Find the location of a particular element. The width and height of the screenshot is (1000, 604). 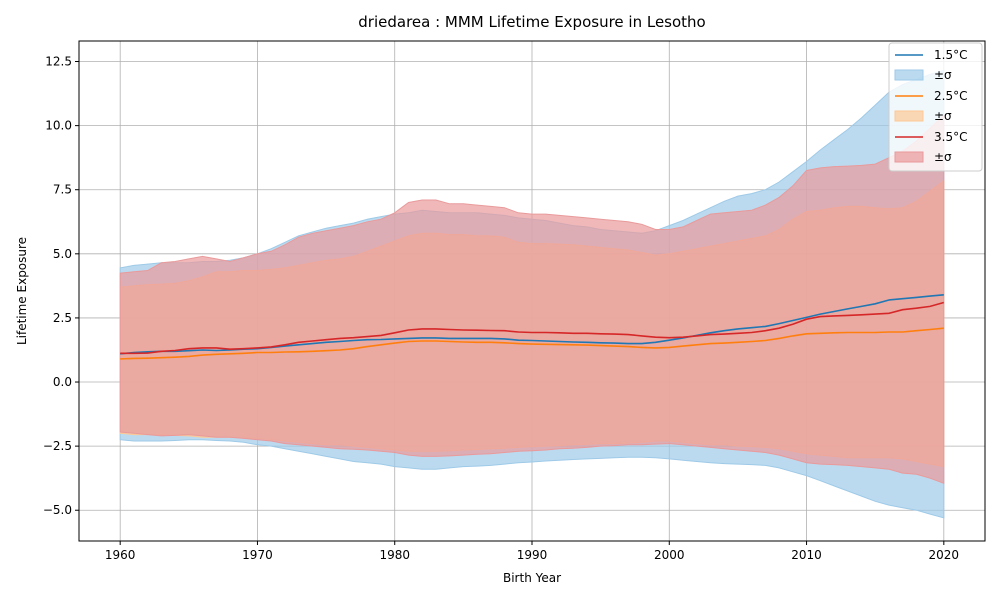

y-tick-label: 0.0 is located at coordinates (62, 382).